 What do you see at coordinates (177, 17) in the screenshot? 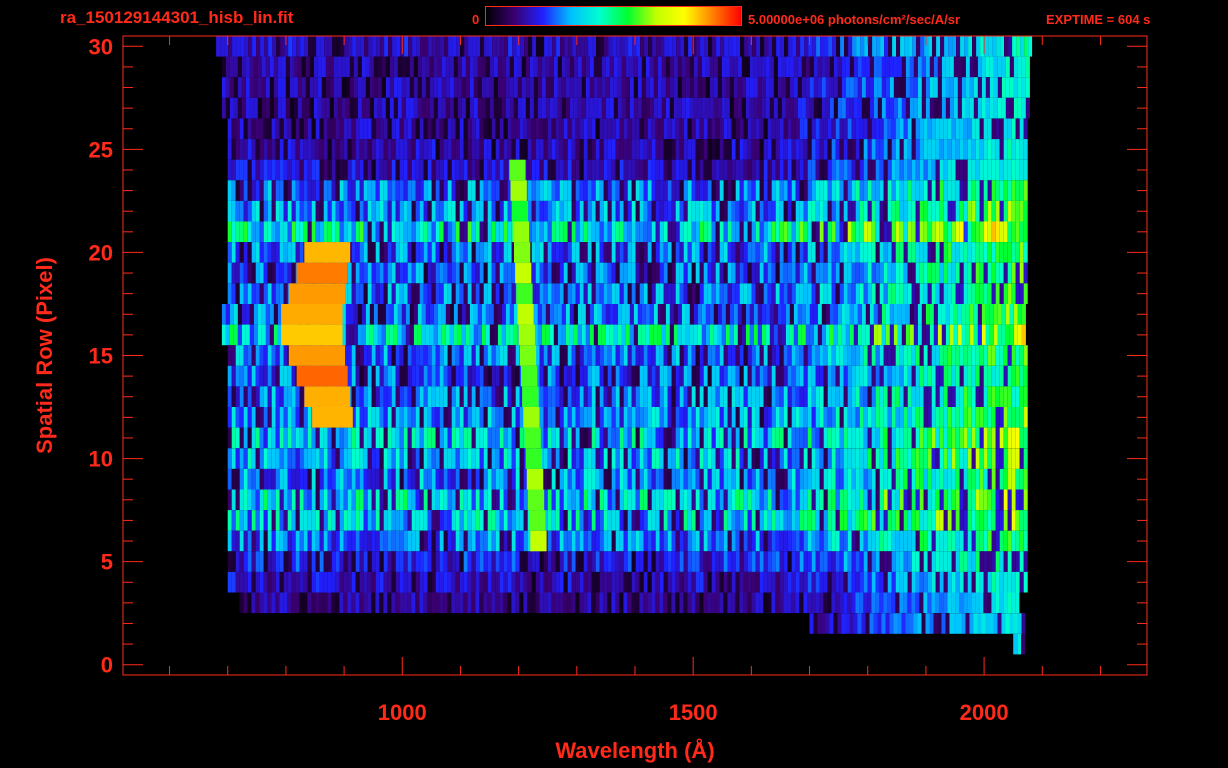
I see `file-title: ra_150129144301_hisb_lin.fit` at bounding box center [177, 17].